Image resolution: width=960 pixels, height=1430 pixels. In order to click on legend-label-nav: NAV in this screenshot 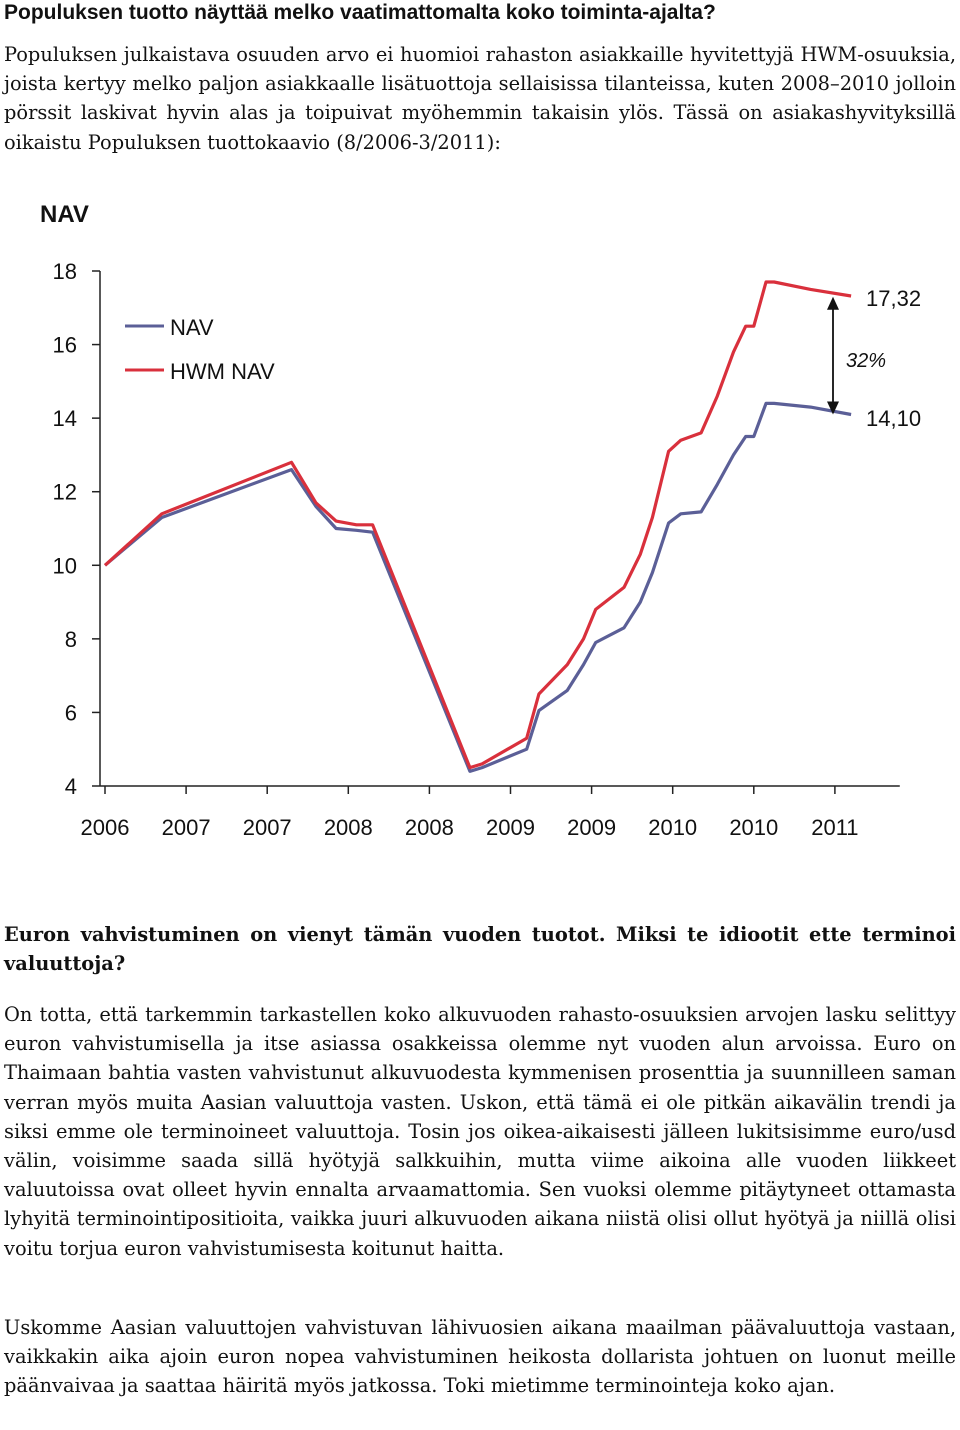, I will do `click(192, 327)`.